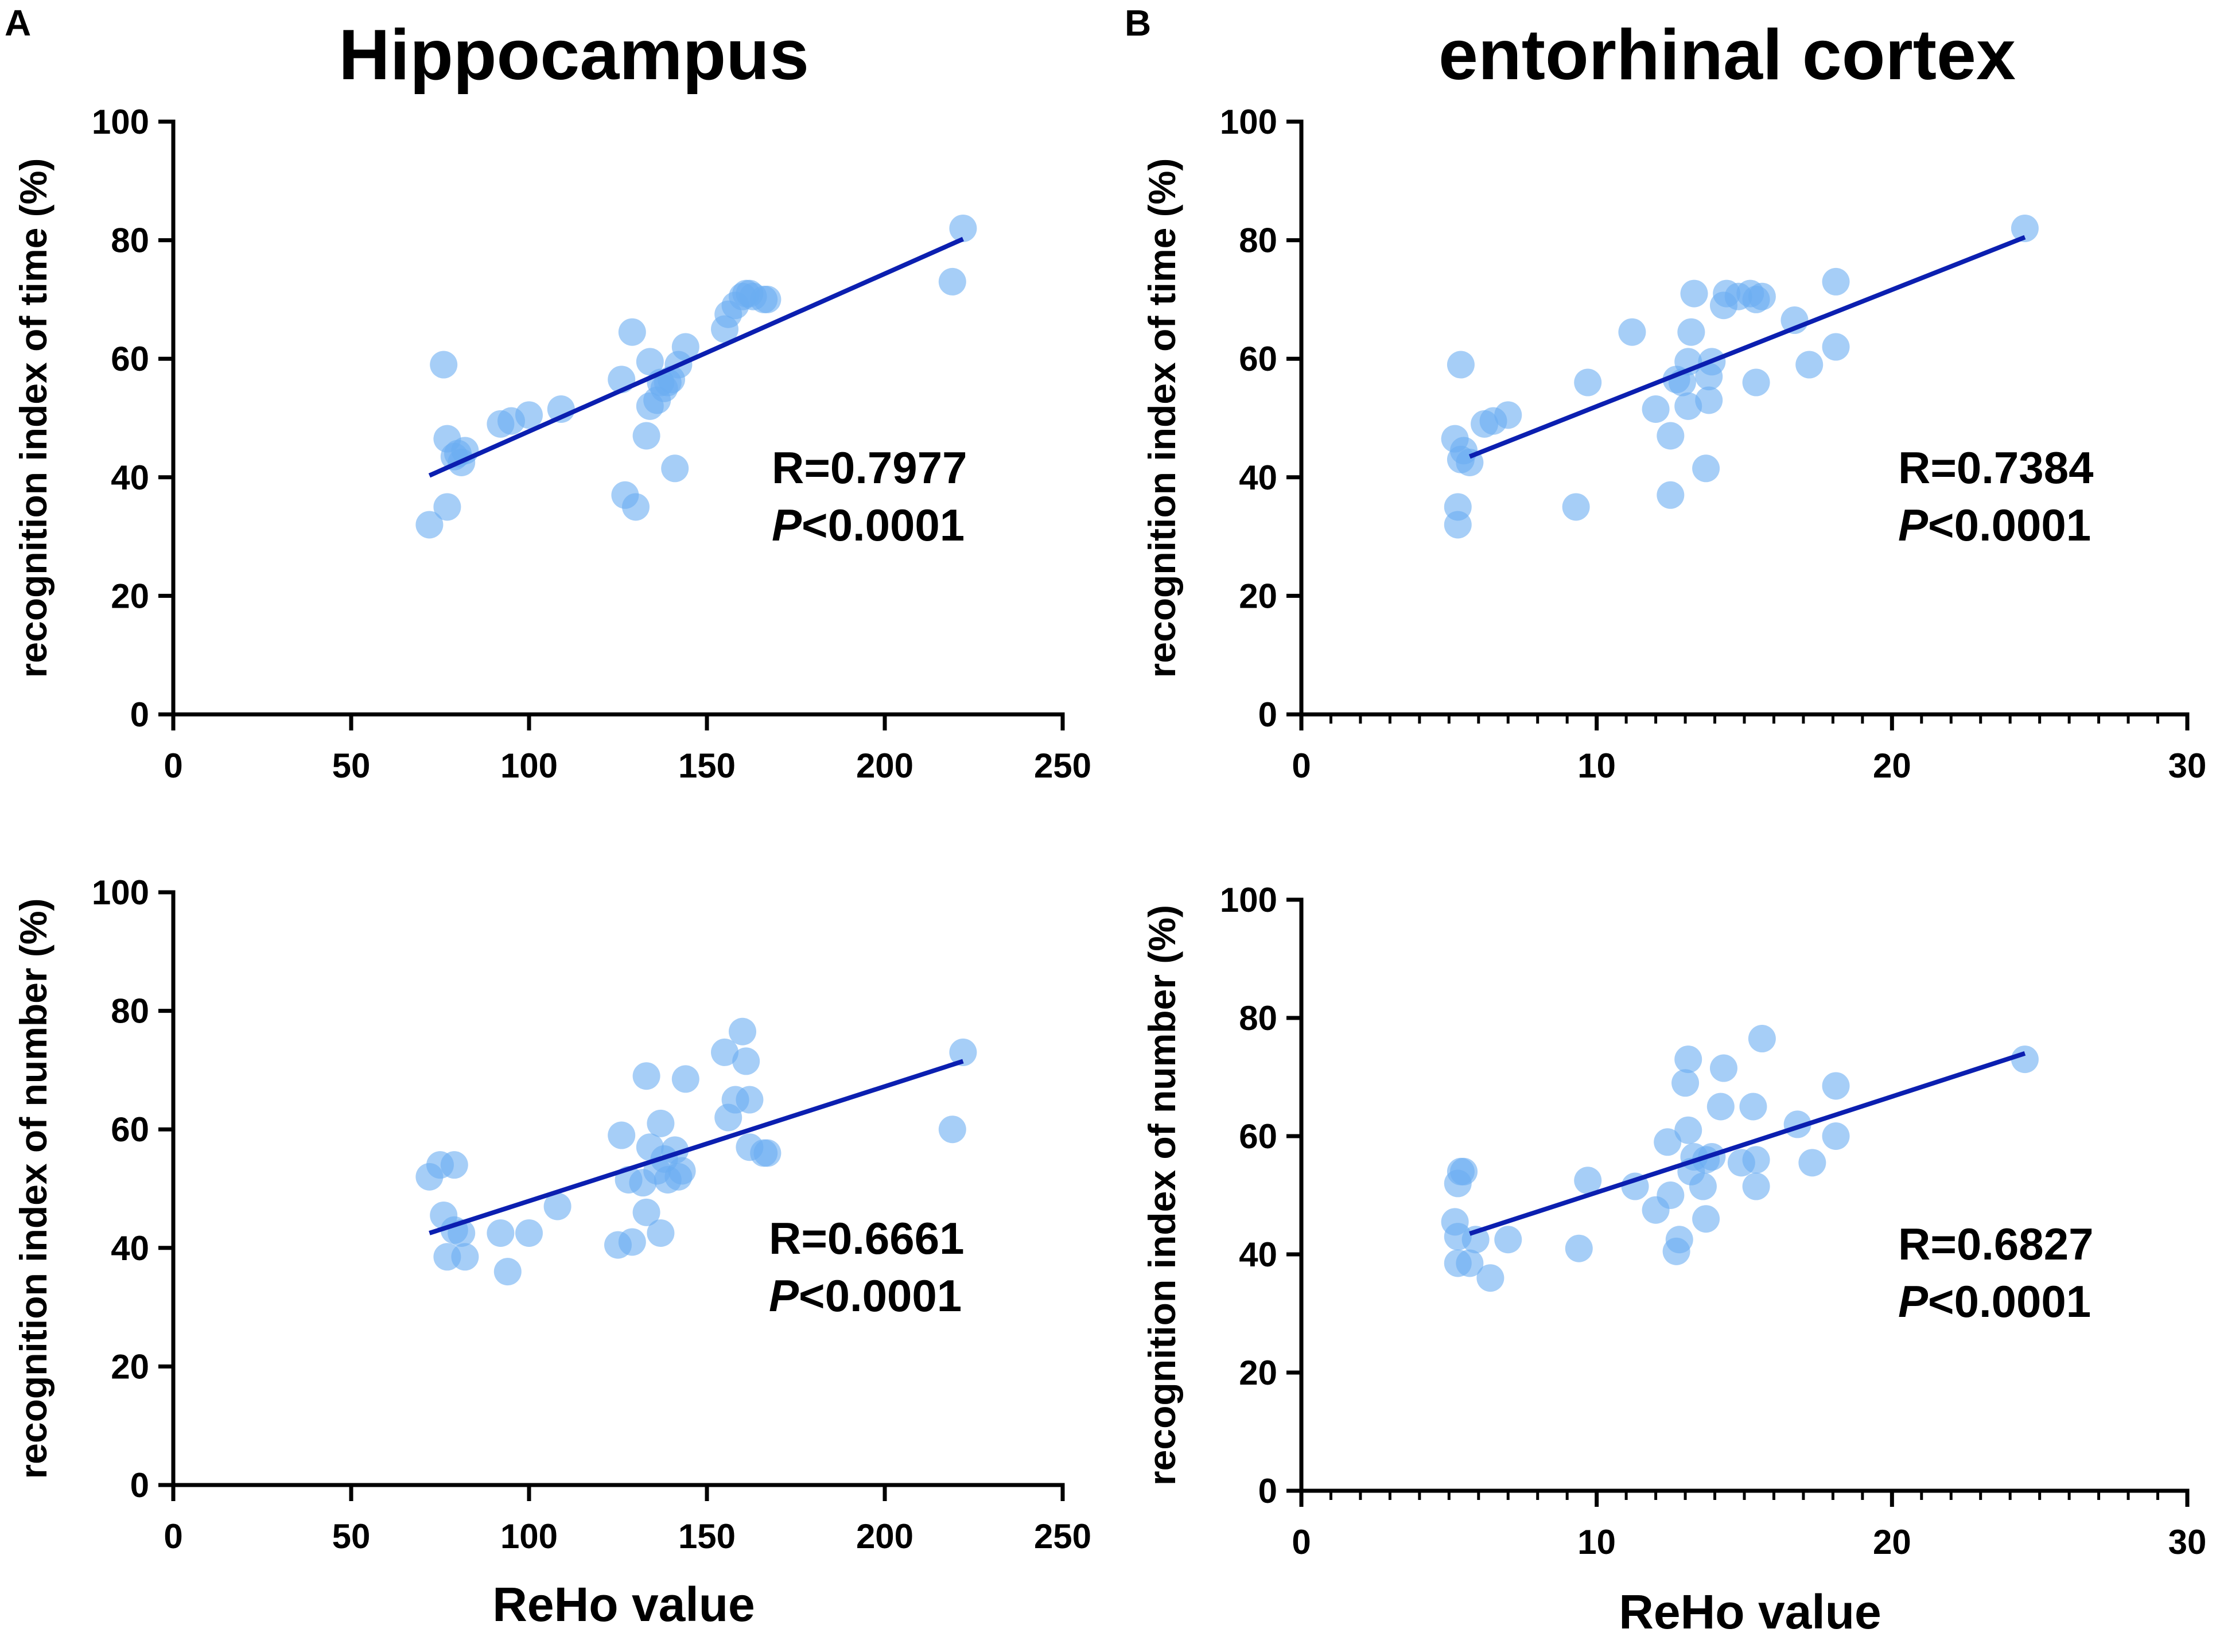  Describe the element at coordinates (18, 23) in the screenshot. I see `panel-label-a: A` at that location.